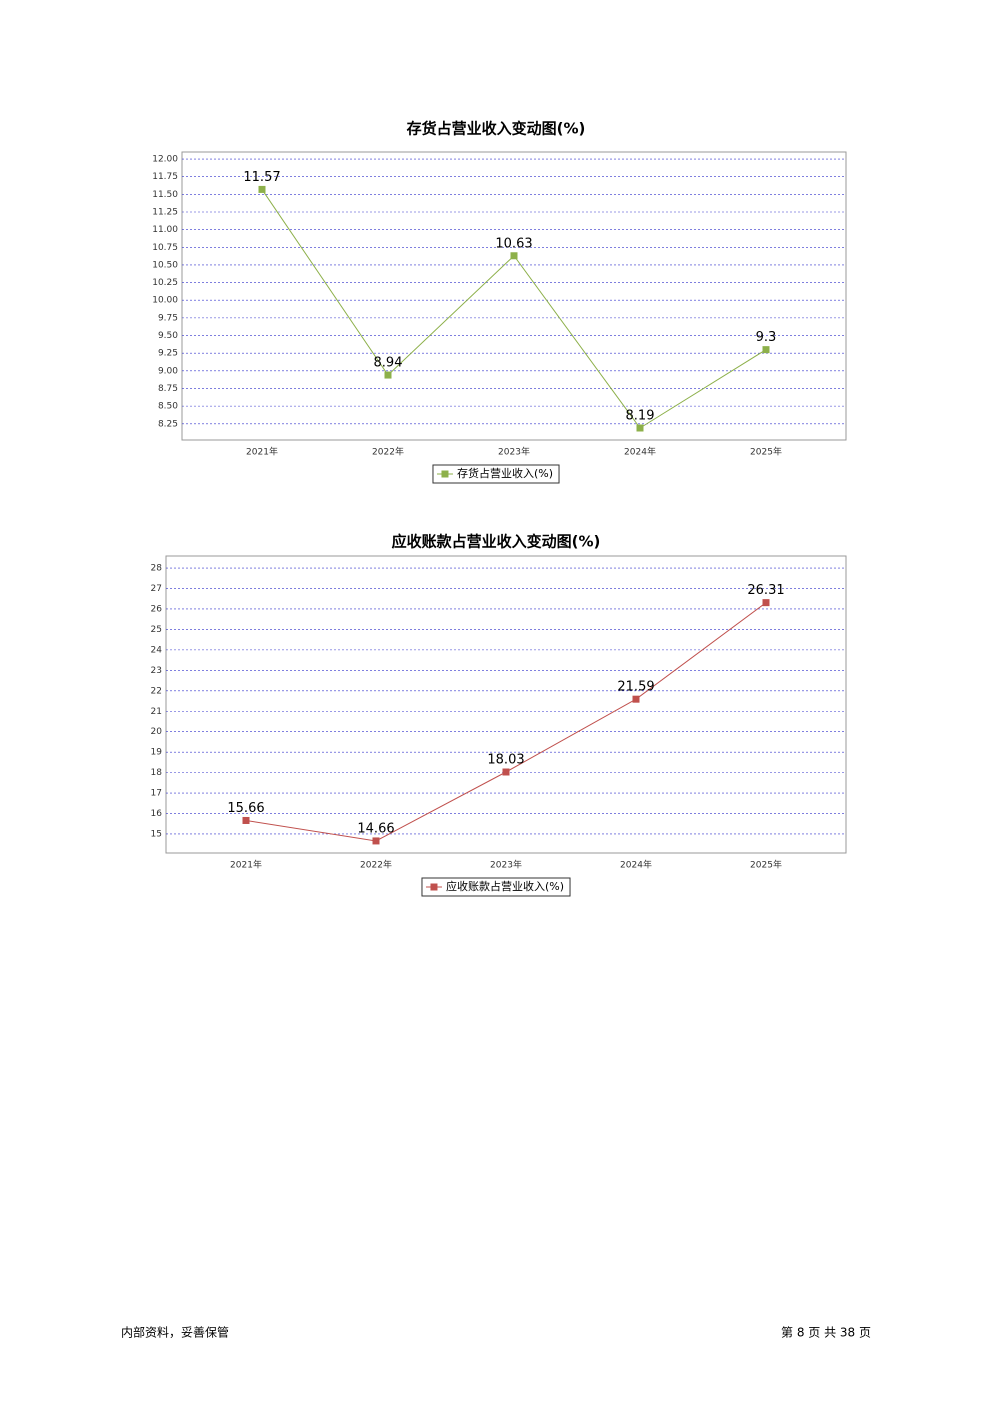  I want to click on y-tick-label: 11.00, so click(165, 230).